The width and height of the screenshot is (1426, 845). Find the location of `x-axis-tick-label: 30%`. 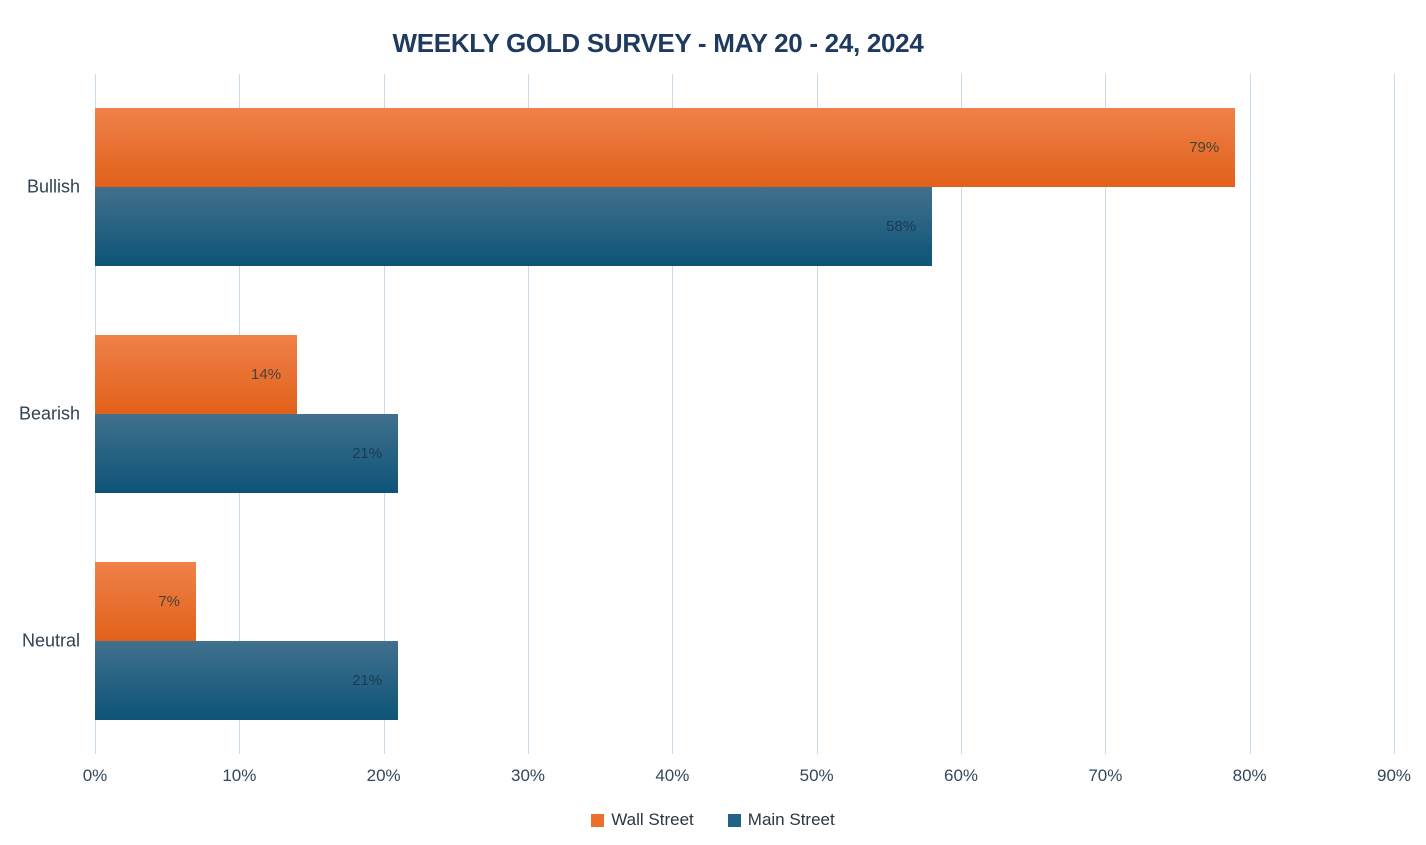

x-axis-tick-label: 30% is located at coordinates (528, 775).